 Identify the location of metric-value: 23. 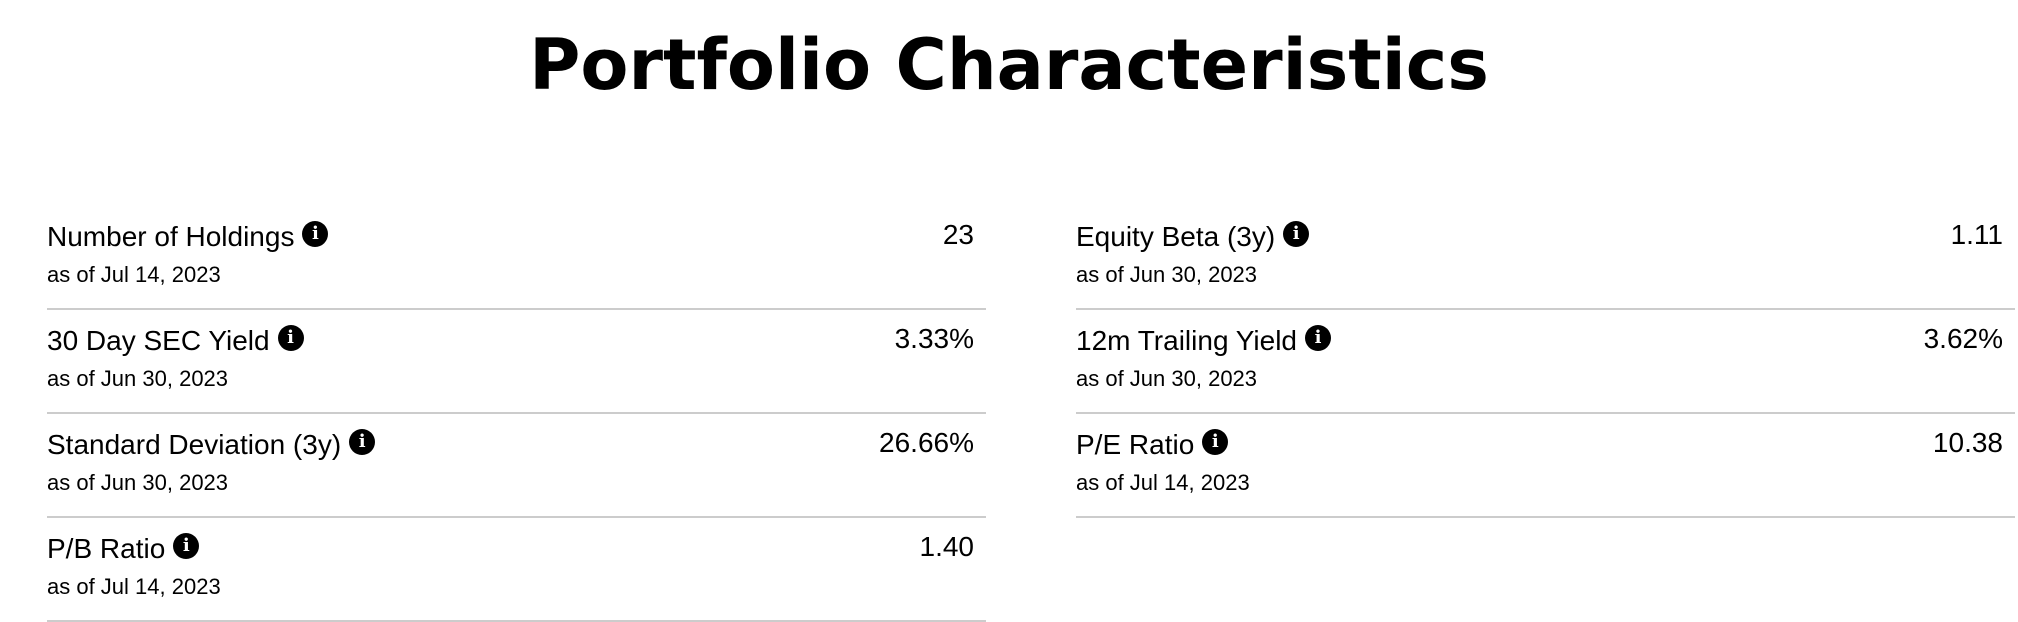
(958, 234).